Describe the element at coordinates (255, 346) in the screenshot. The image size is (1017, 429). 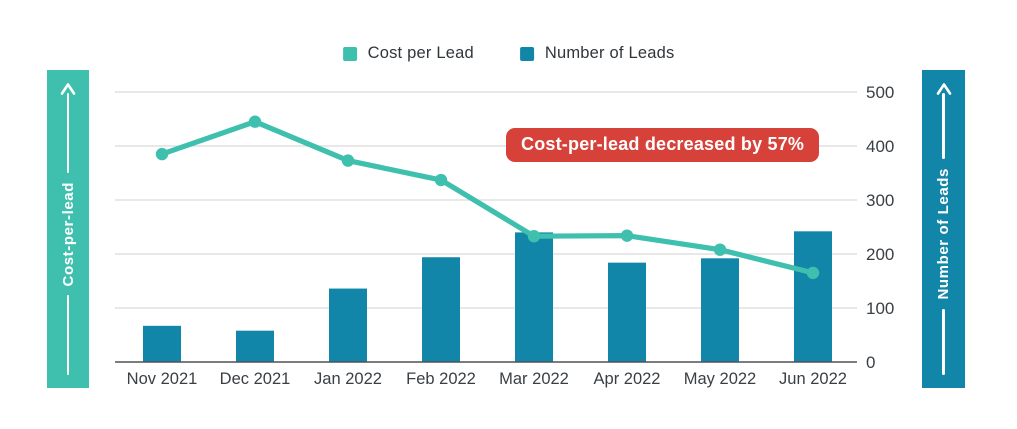
I see `bar-dec-2021` at that location.